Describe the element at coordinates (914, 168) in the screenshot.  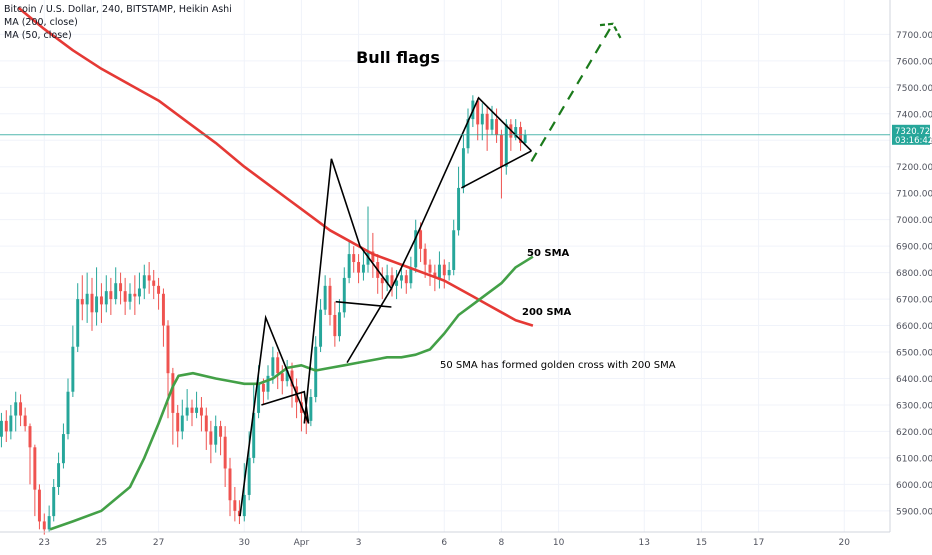
I see `y-tick-label: 7200.00` at that location.